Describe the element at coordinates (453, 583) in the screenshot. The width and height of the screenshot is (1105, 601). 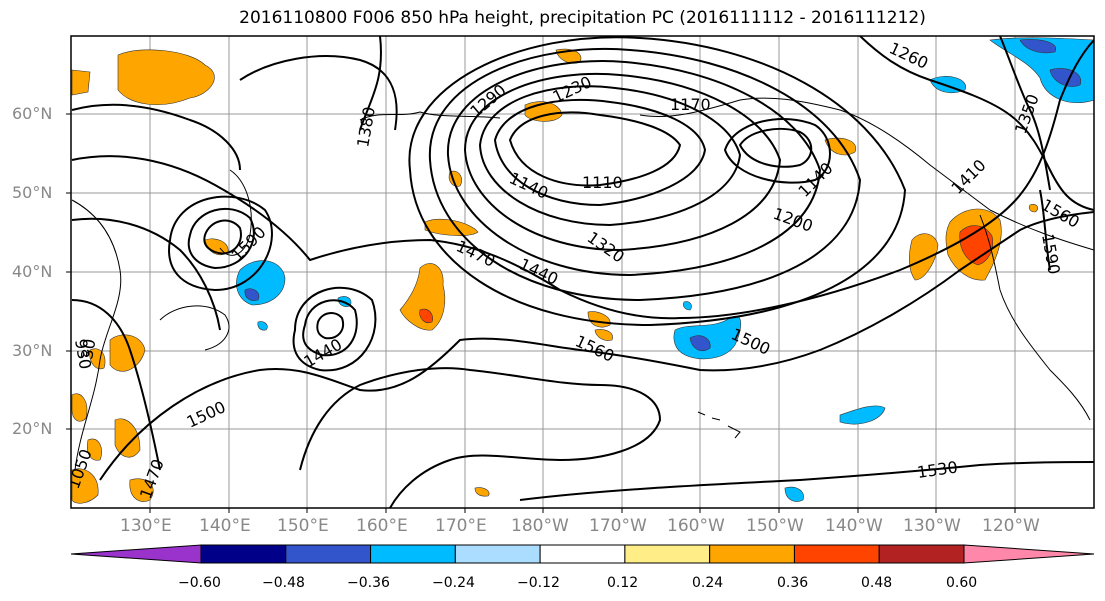
I see `colorbar-tick-label: −0.24` at that location.